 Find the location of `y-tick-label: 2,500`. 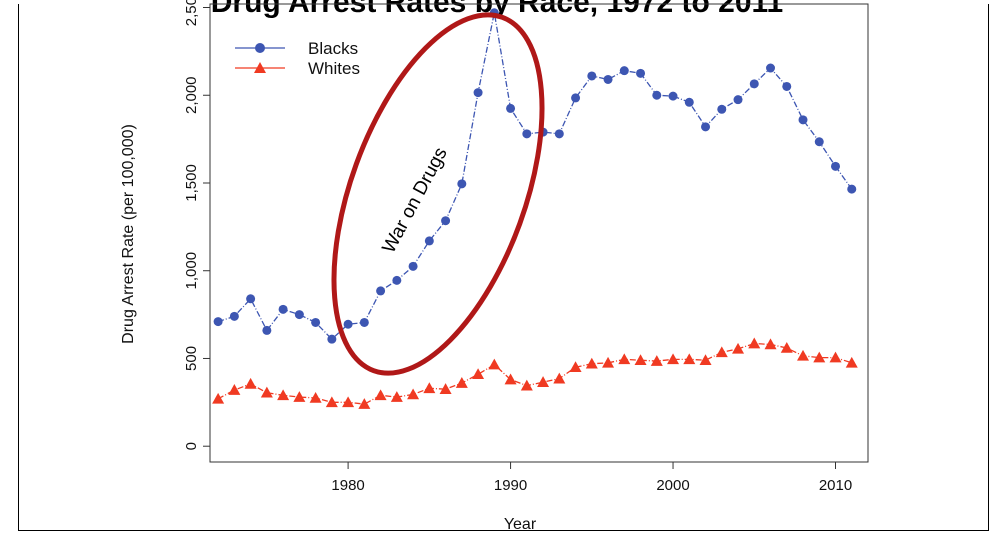

y-tick-label: 2,500 is located at coordinates (191, 13).